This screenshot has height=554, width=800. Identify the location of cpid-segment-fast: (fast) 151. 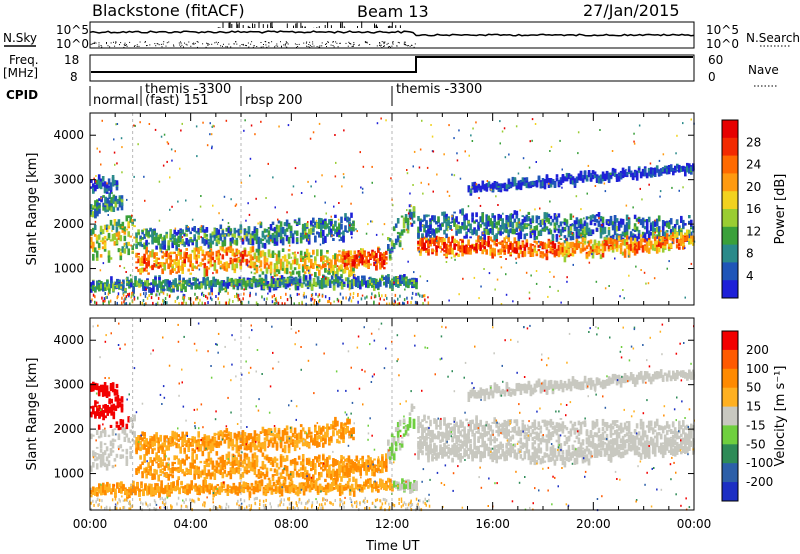
(177, 100).